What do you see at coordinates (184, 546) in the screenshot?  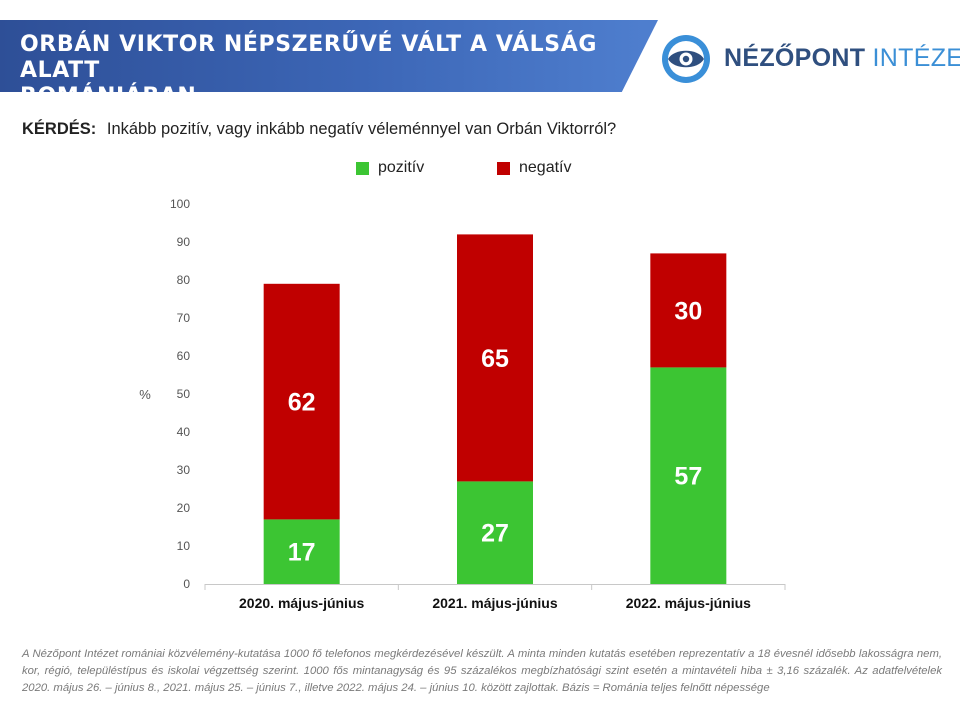 I see `y-tick-label: 10` at bounding box center [184, 546].